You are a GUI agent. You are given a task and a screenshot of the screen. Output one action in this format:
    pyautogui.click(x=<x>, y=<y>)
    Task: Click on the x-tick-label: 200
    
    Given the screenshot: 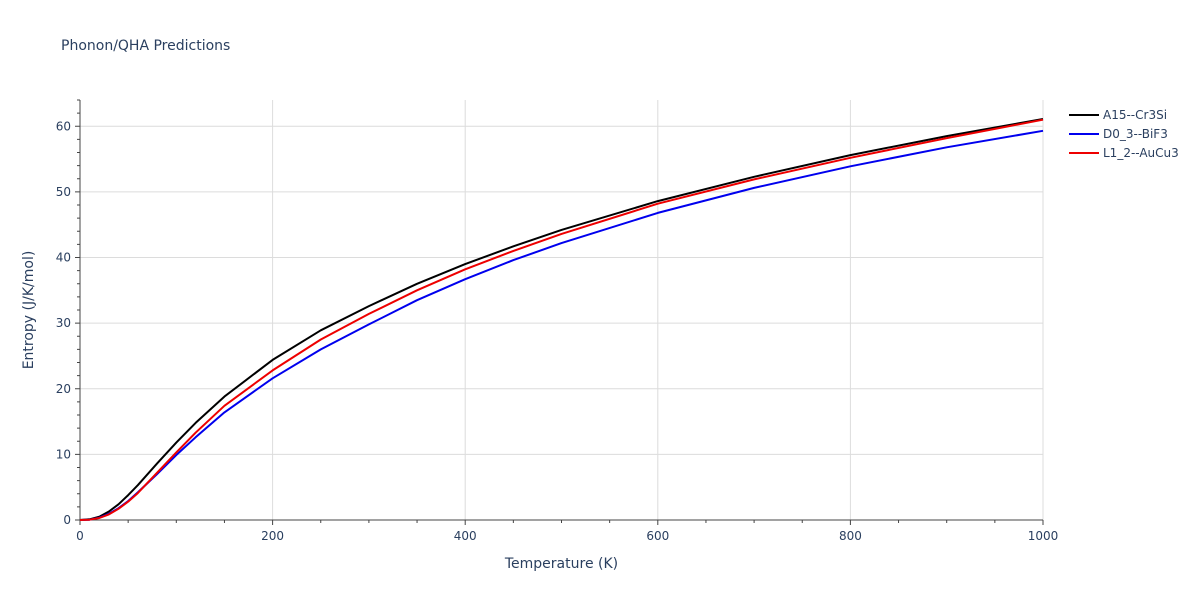 What is the action you would take?
    pyautogui.click(x=272, y=536)
    